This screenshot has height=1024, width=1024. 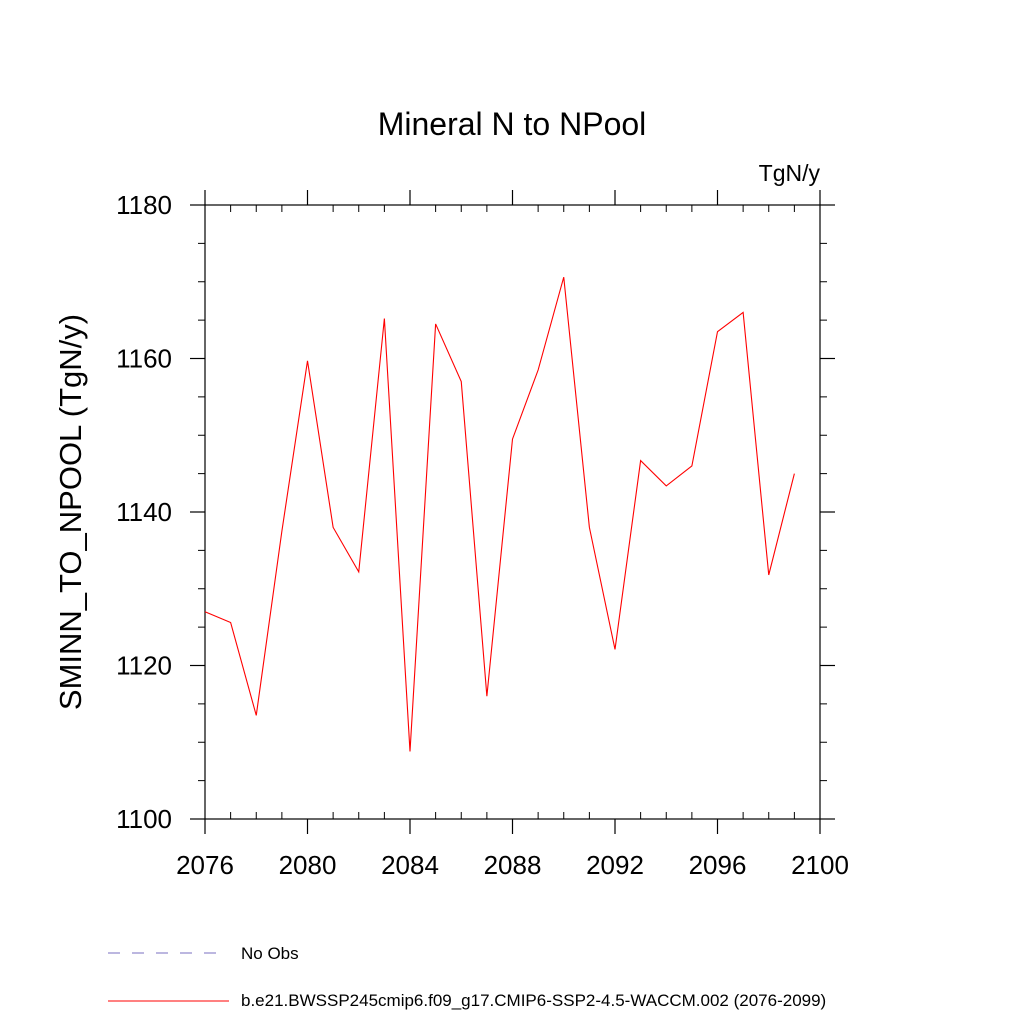 I want to click on y-tick-labels: 1100 1120 1140 1160 1180, so click(x=144, y=512).